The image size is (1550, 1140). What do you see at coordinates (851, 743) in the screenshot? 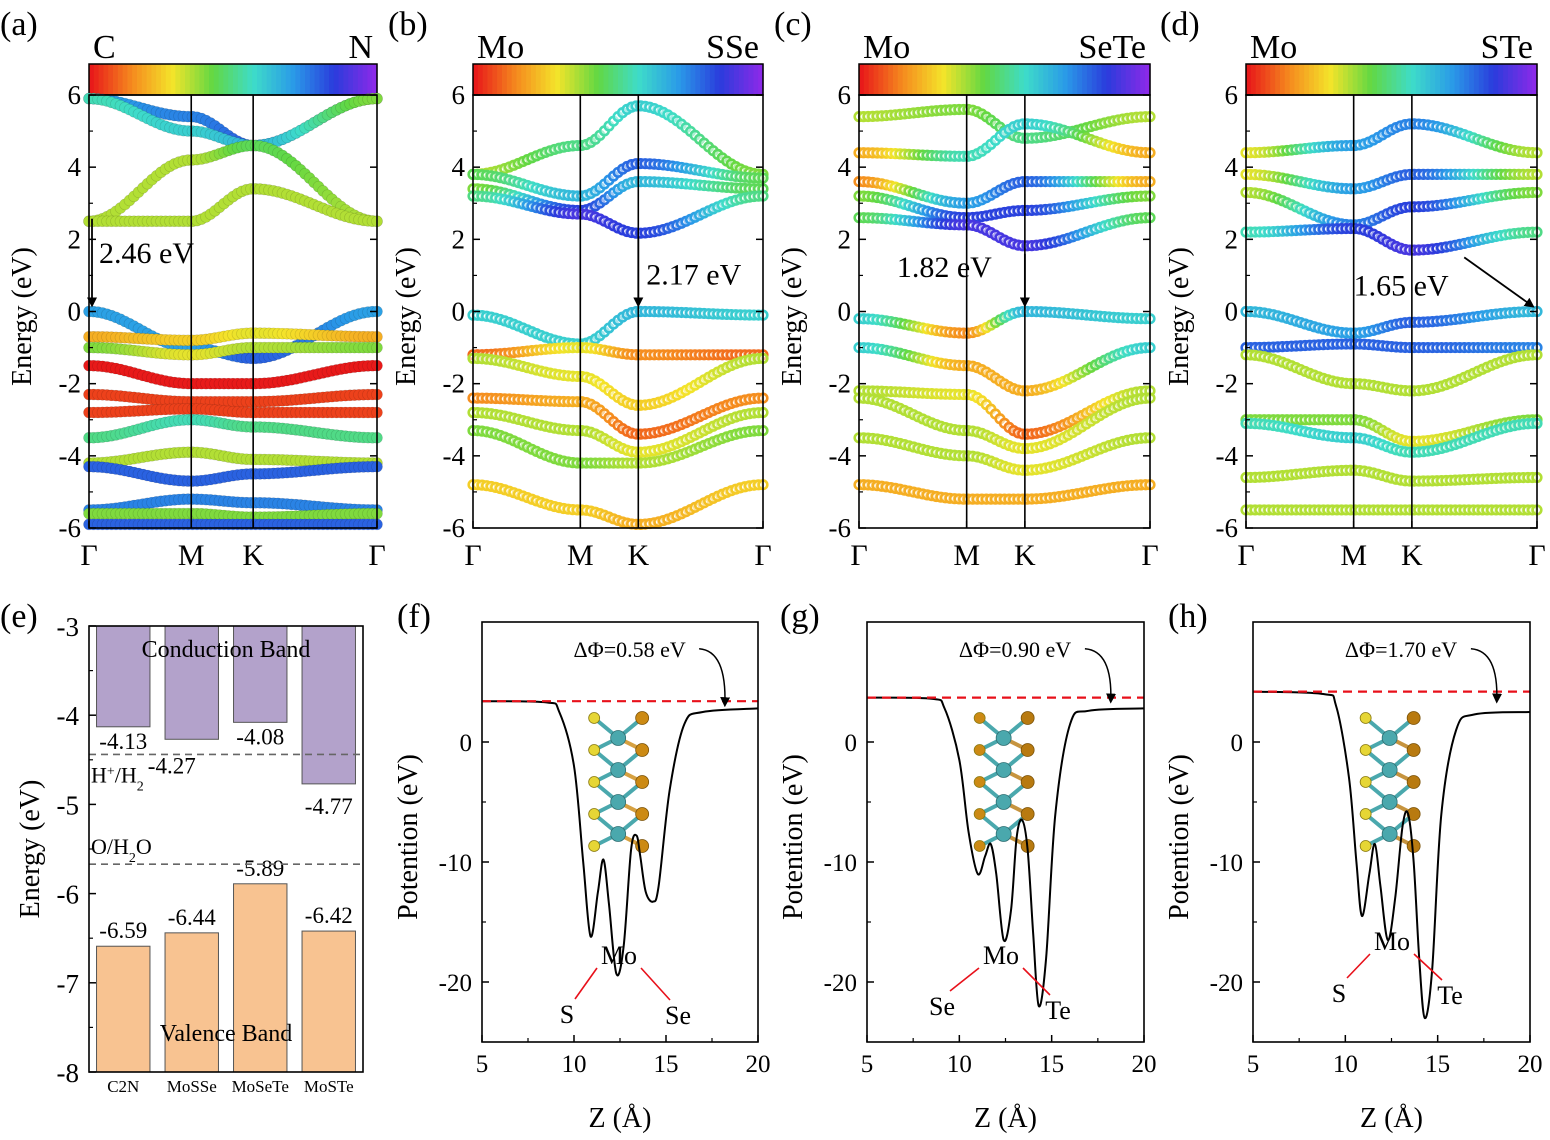
I see `y-tick-label: 0` at bounding box center [851, 743].